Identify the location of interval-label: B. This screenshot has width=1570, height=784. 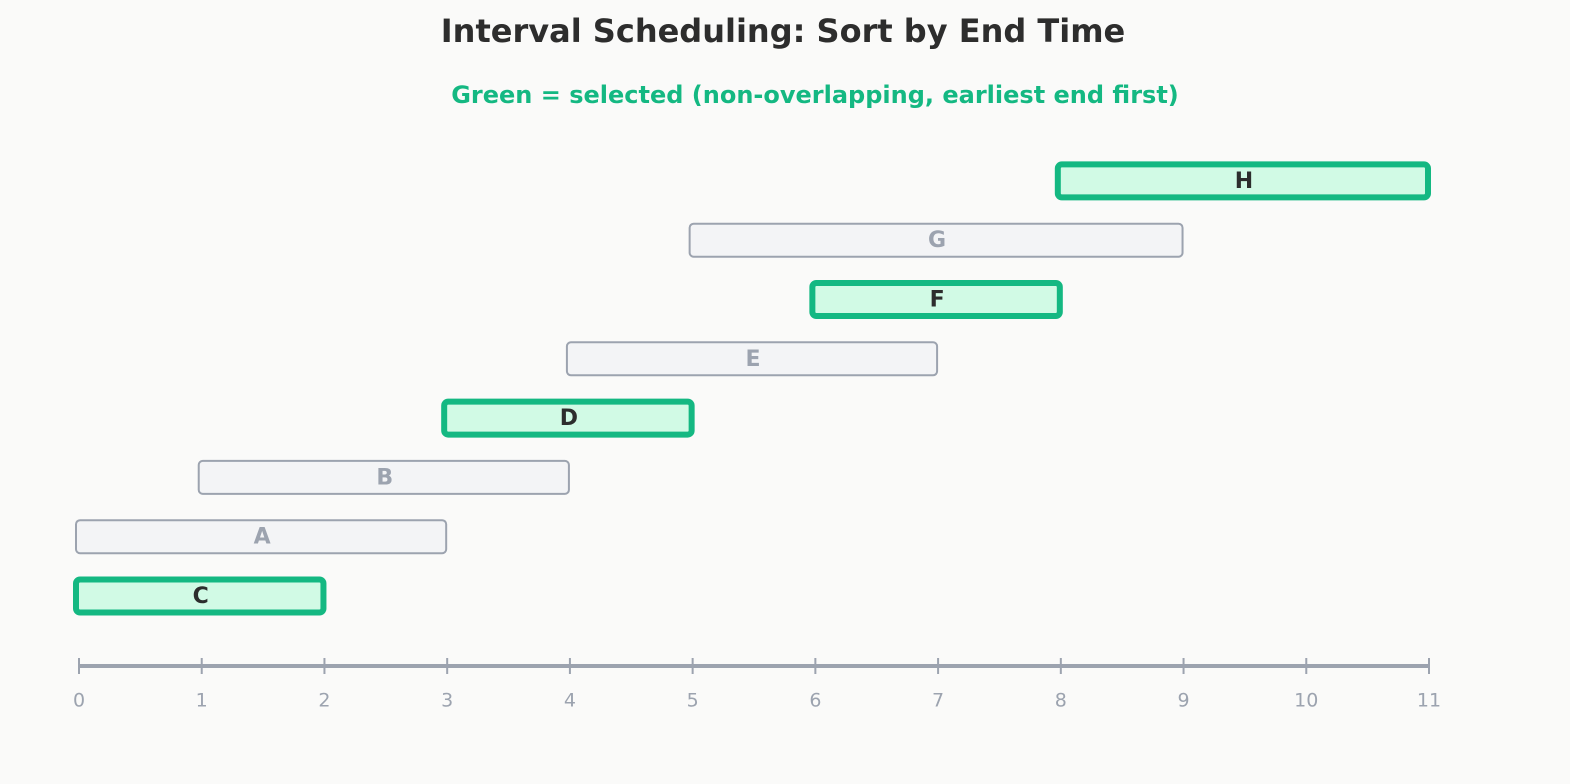
(384, 477).